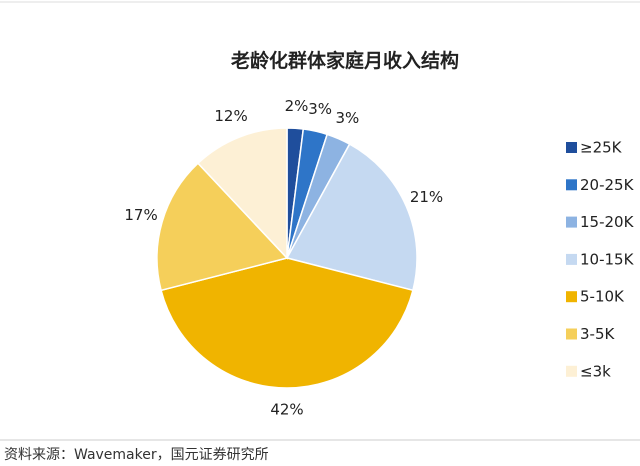 Image resolution: width=640 pixels, height=466 pixels. What do you see at coordinates (140, 215) in the screenshot?
I see `data-label: 17%` at bounding box center [140, 215].